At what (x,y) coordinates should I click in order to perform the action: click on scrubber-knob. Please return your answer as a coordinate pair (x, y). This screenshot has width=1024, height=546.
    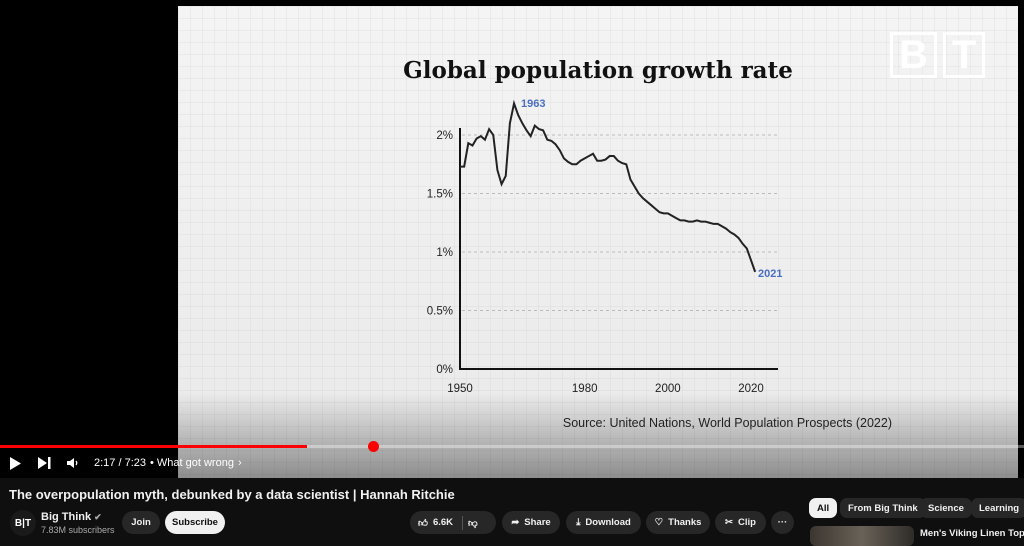
    Looking at the image, I should click on (373, 446).